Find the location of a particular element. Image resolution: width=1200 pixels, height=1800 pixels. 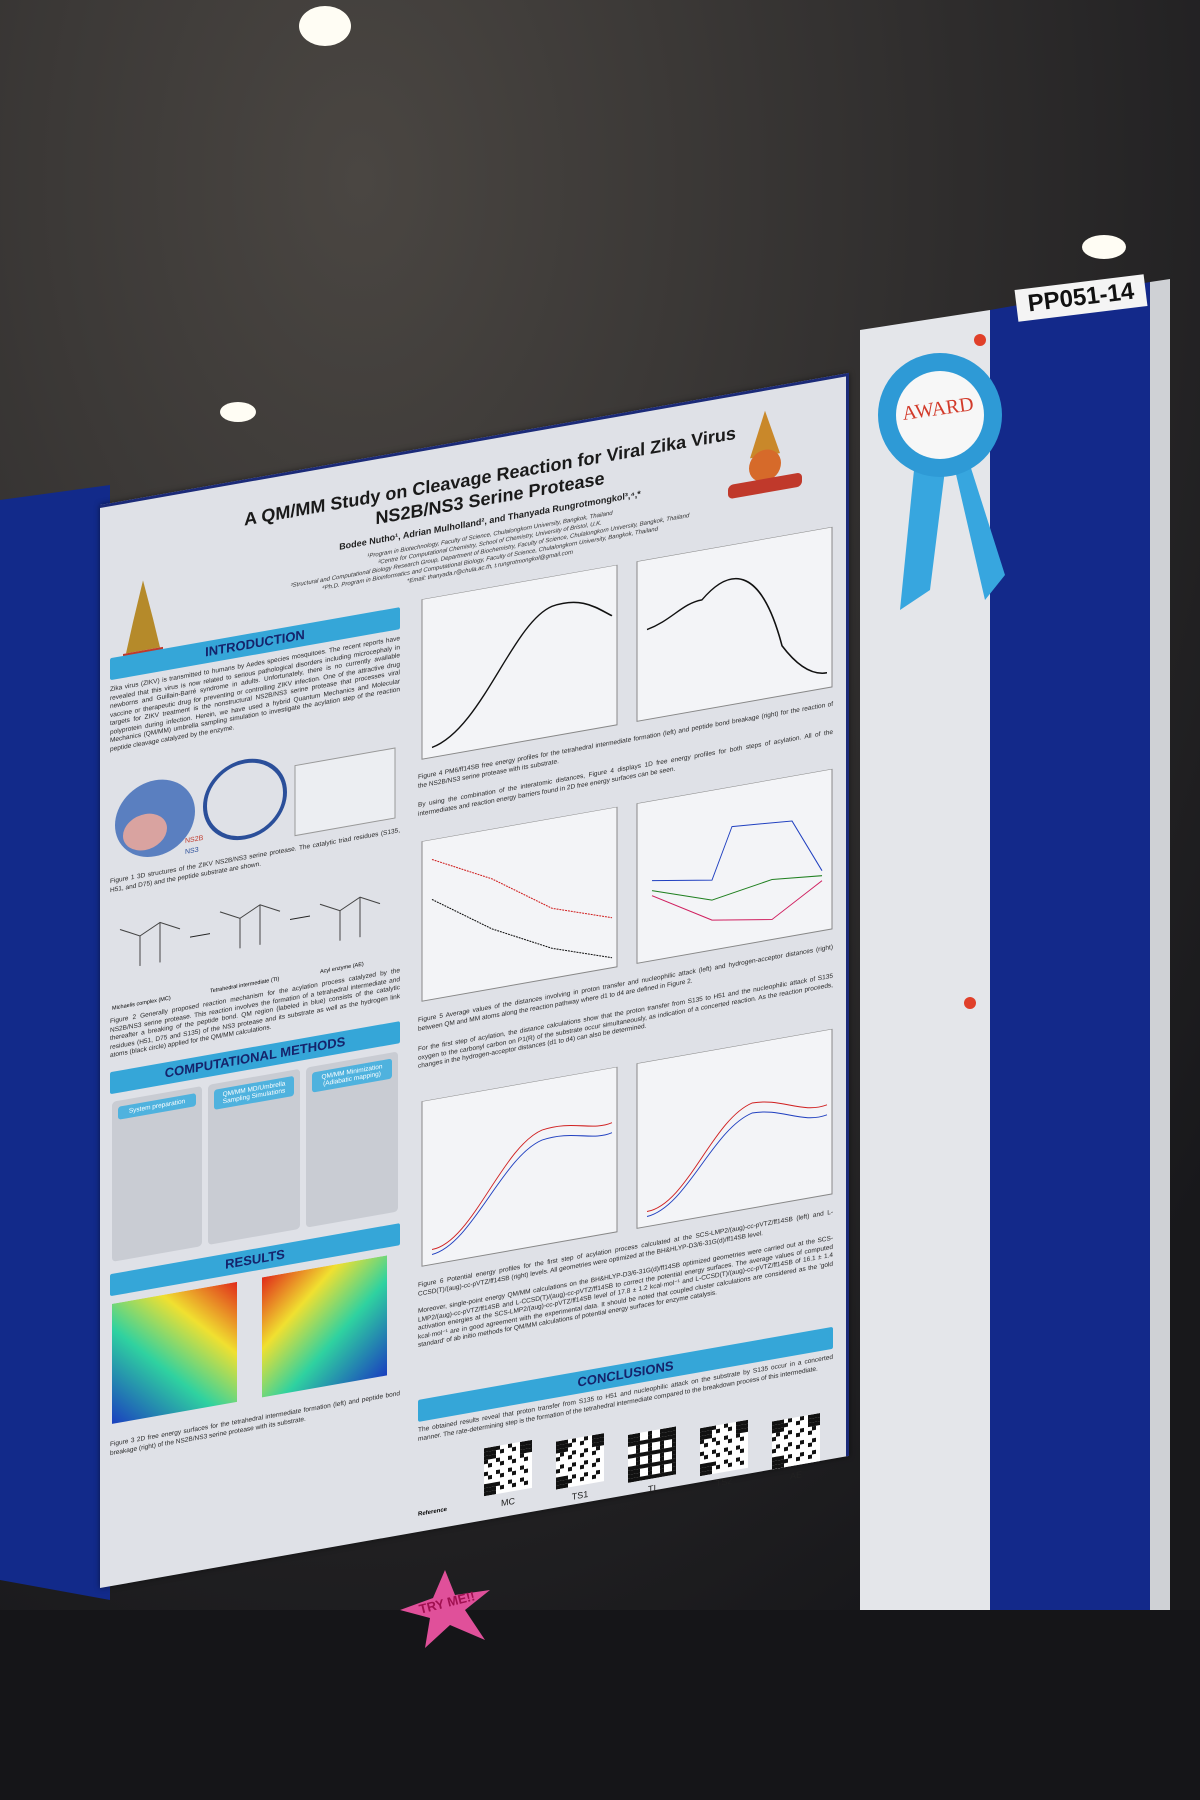

qr-item: TS1 is located at coordinates (580, 1468).